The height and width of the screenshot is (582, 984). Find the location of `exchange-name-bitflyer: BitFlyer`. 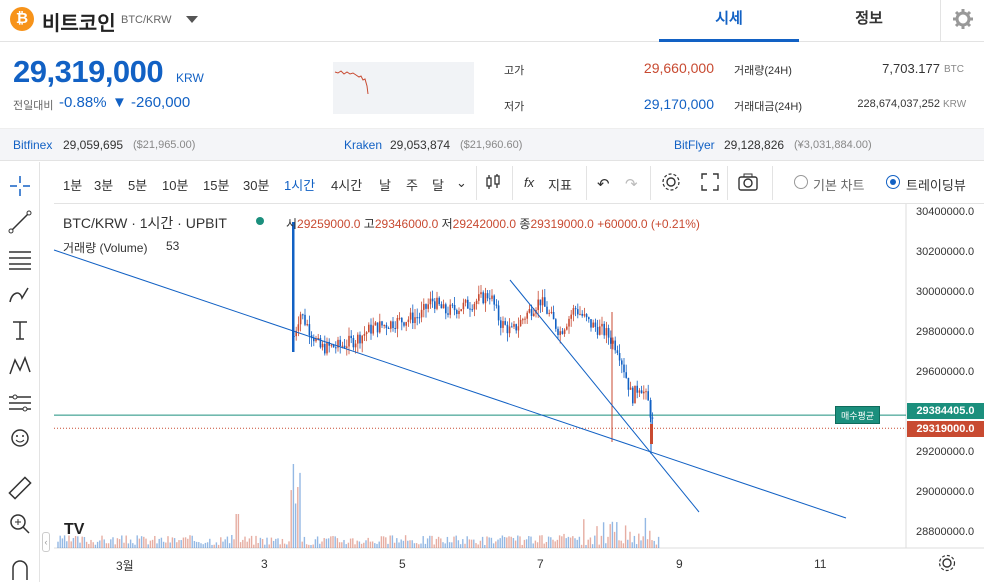

exchange-name-bitflyer: BitFlyer is located at coordinates (694, 145).